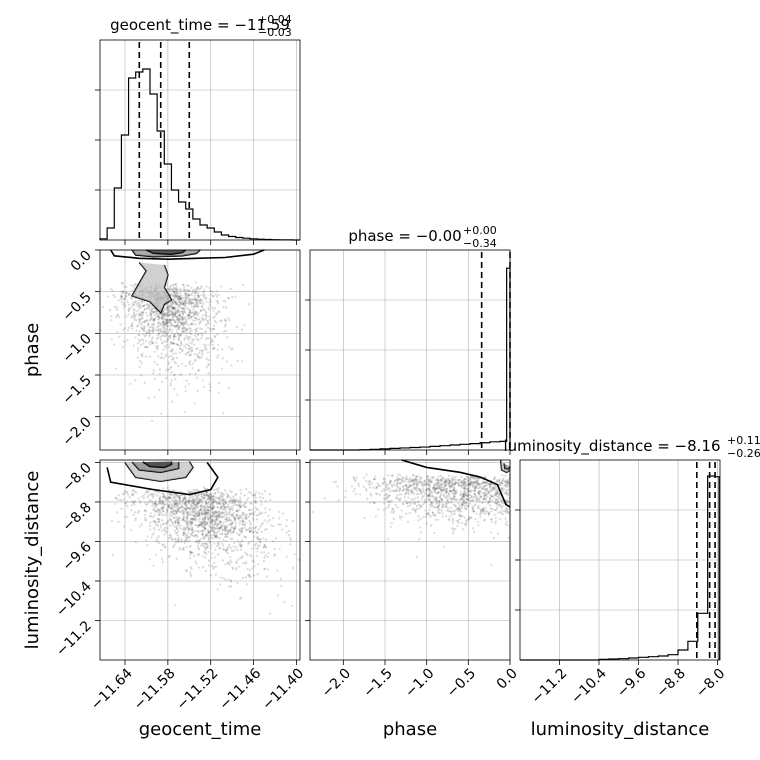 The image size is (760, 760). Describe the element at coordinates (480, 243) in the screenshot. I see `title-phase-minus: −0.34` at that location.